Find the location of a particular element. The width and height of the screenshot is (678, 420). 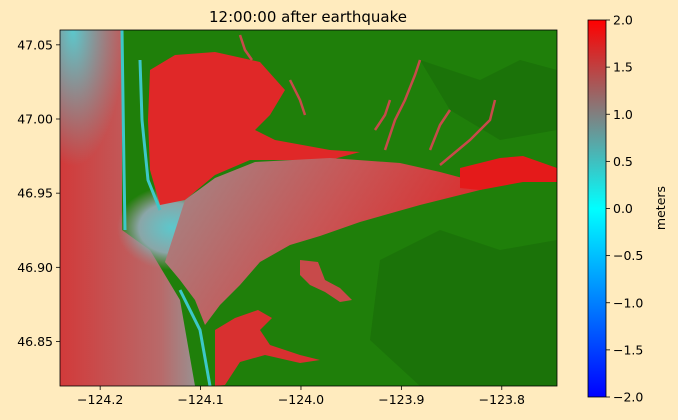

colorbar-tick-label: 1.0 is located at coordinates (623, 114).